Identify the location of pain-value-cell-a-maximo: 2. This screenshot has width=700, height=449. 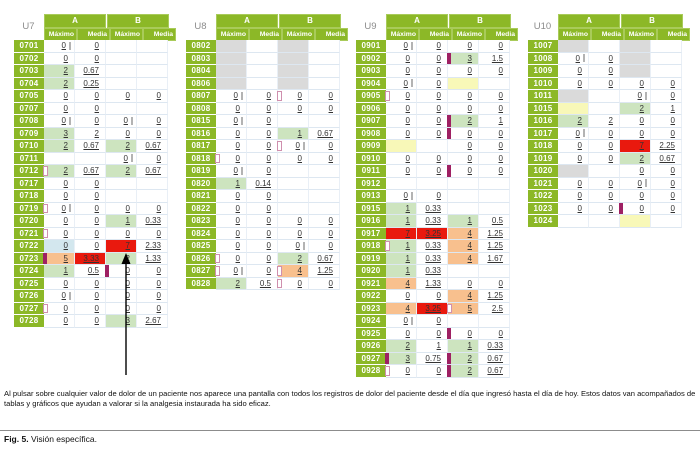
(401, 346).